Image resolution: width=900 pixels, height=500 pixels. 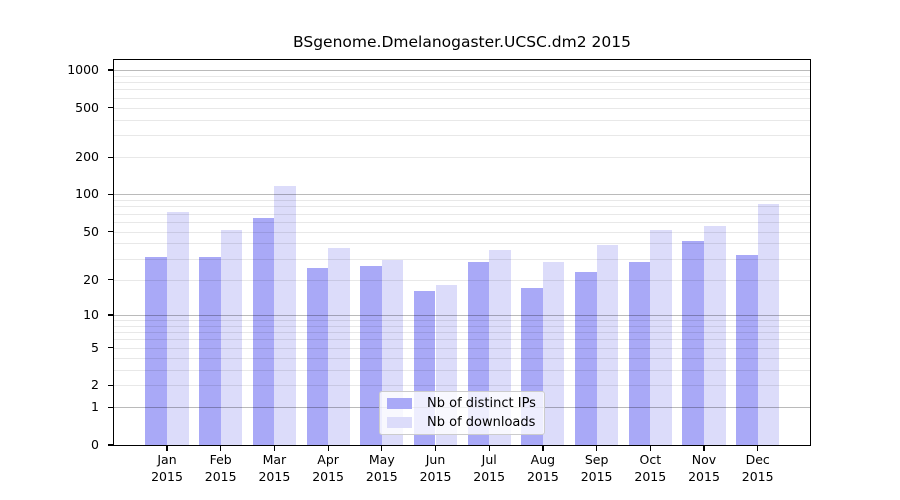 I want to click on legend: Nb of distinct IPs Nb of downloads, so click(x=462, y=413).